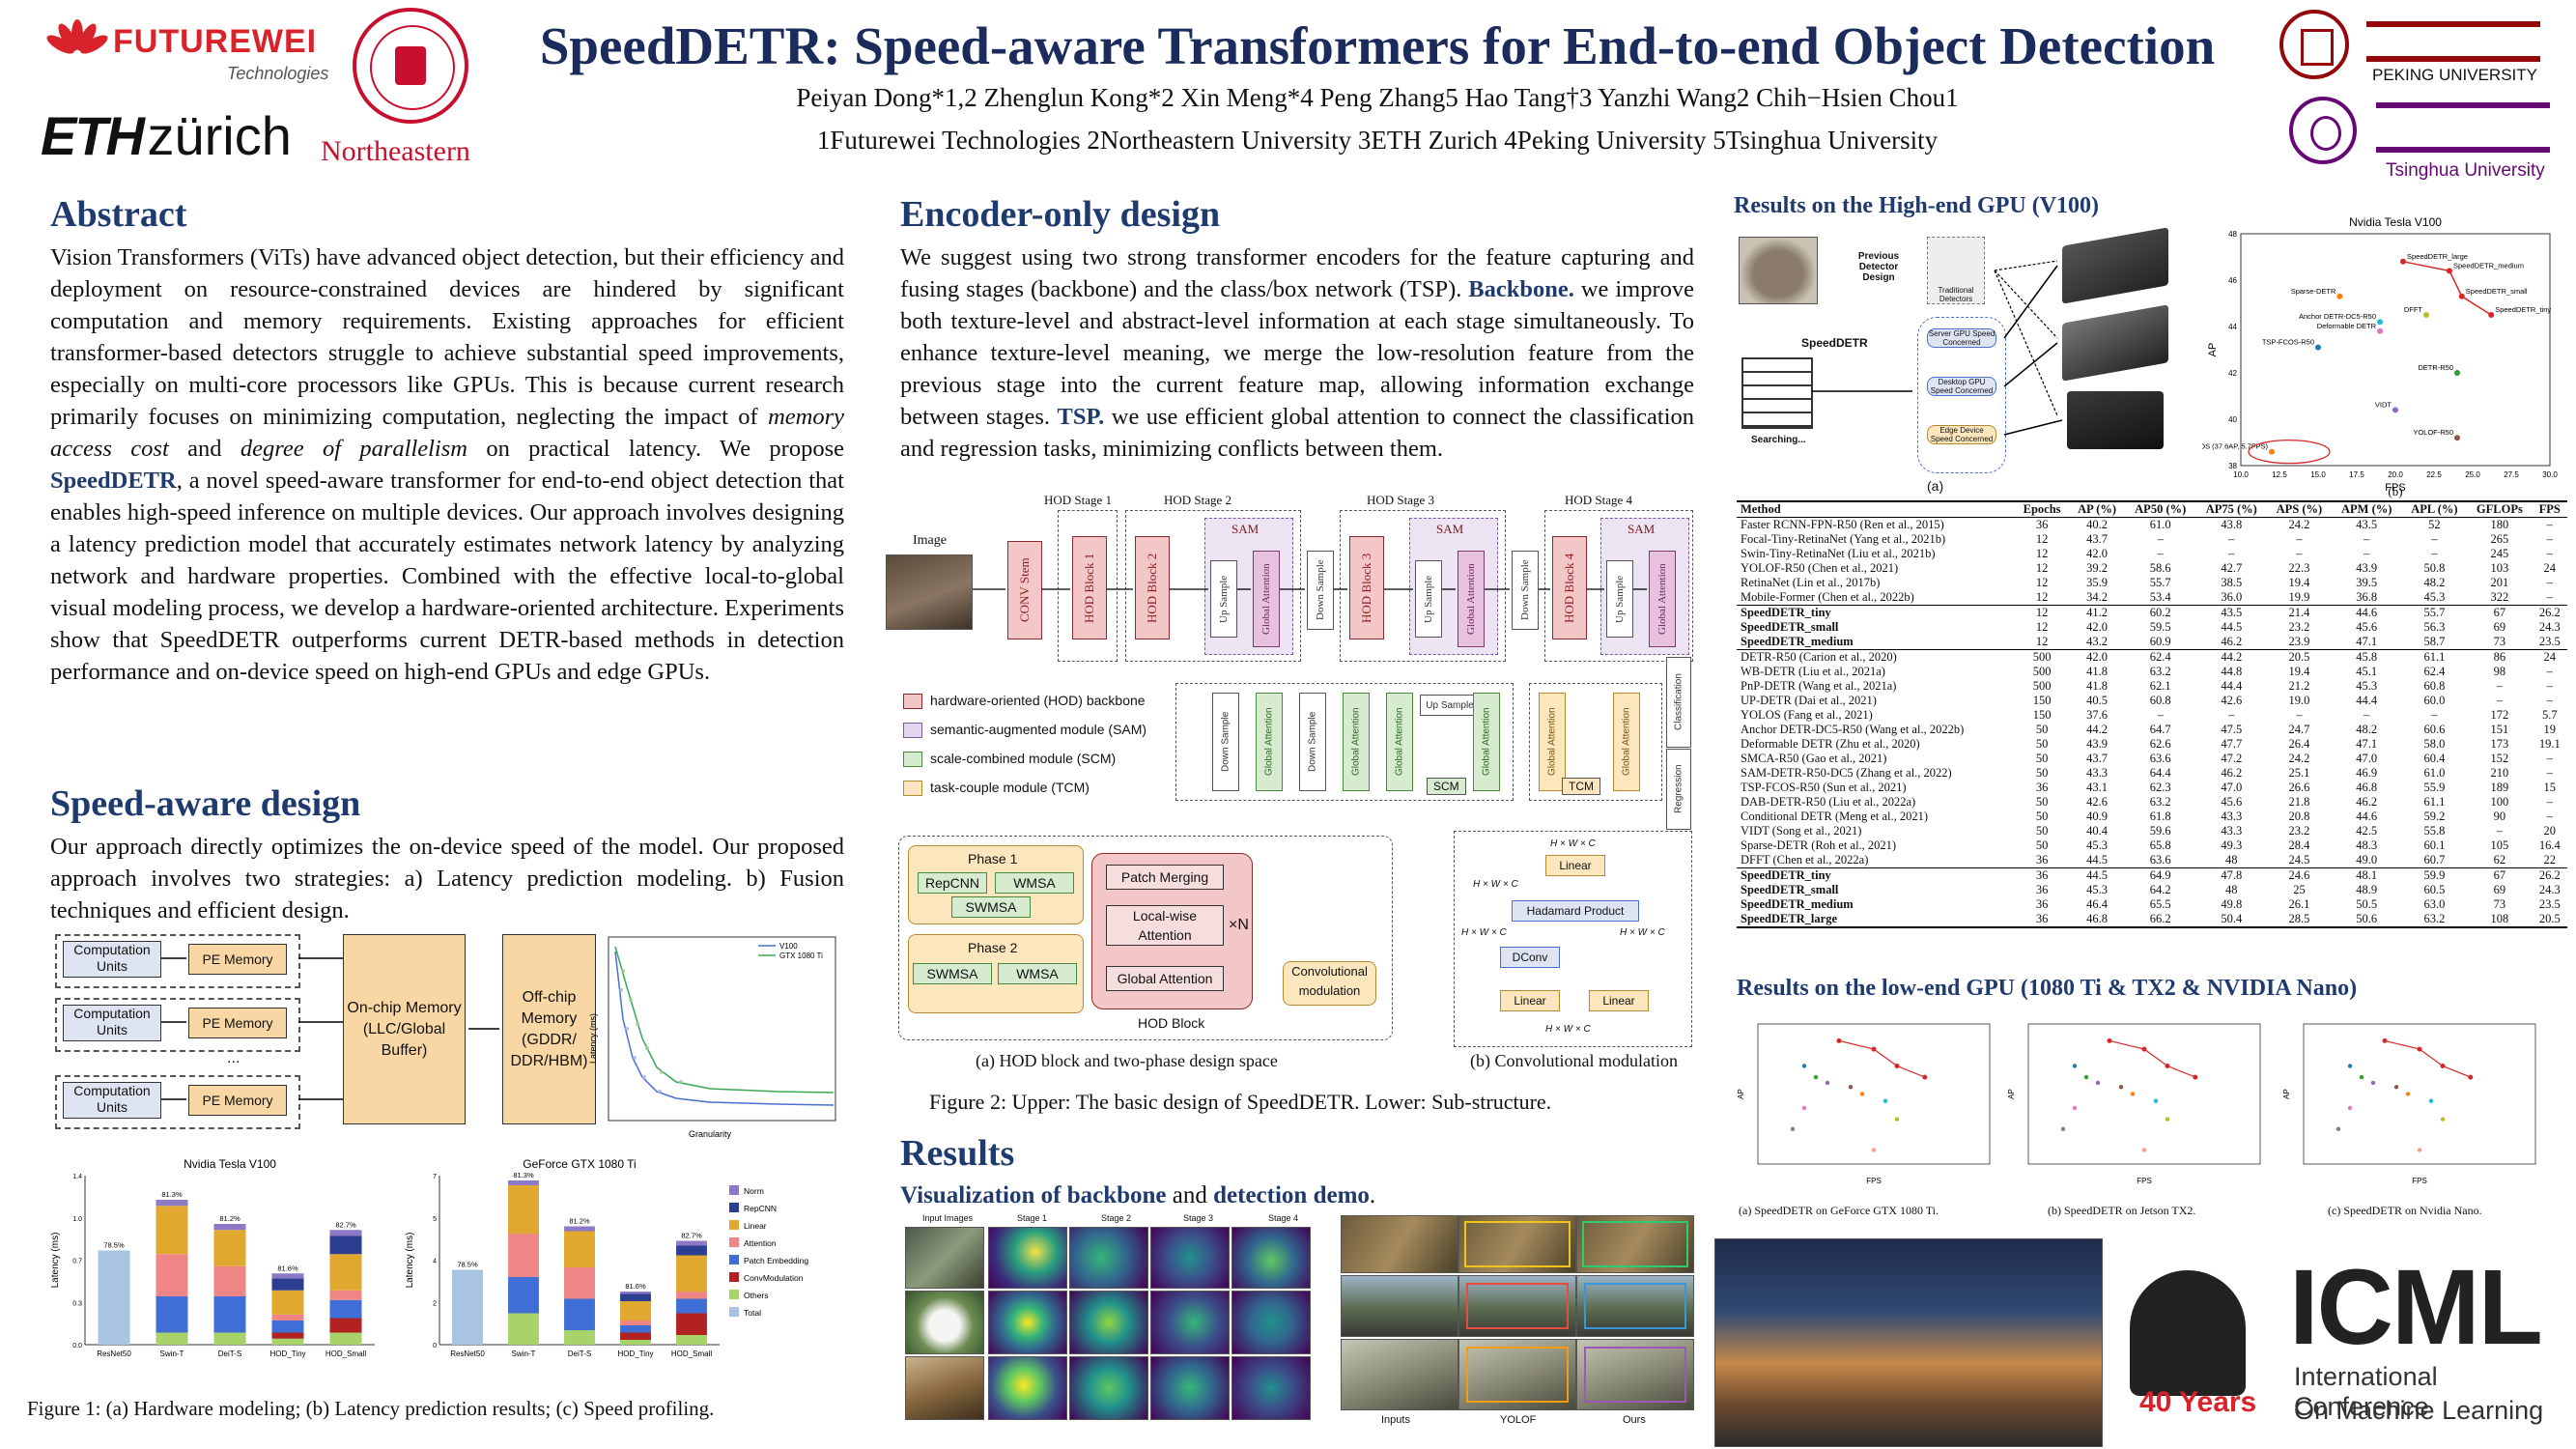 The width and height of the screenshot is (2576, 1449). I want to click on y-tick-label: 0.3, so click(77, 1303).